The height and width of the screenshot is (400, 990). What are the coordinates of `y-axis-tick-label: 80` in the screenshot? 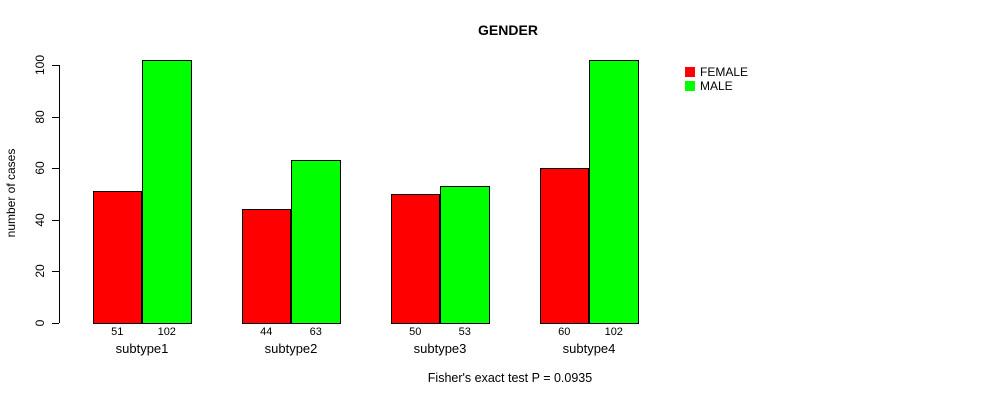 It's located at (40, 116).